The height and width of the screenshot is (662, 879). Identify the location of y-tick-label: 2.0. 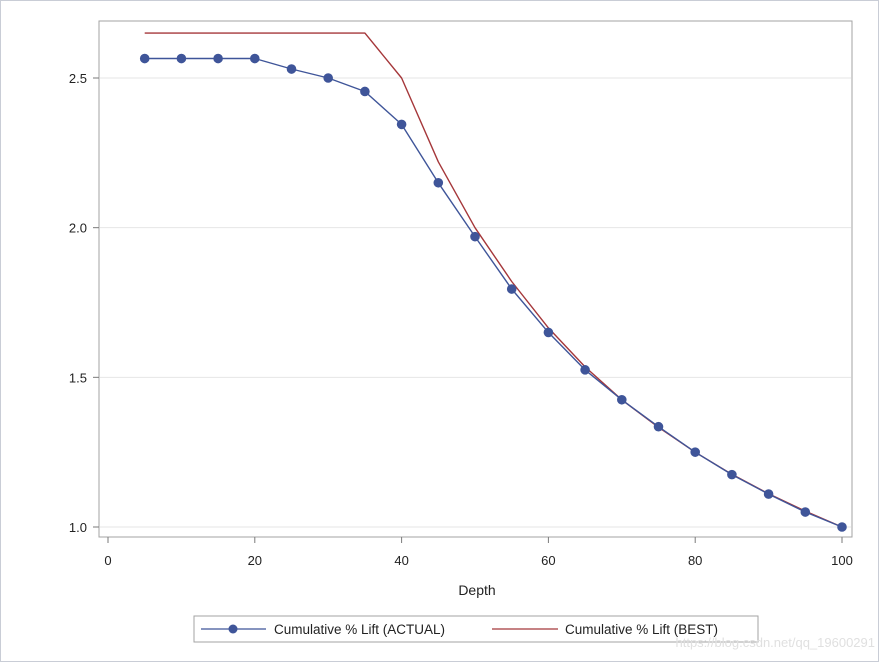
(78, 228).